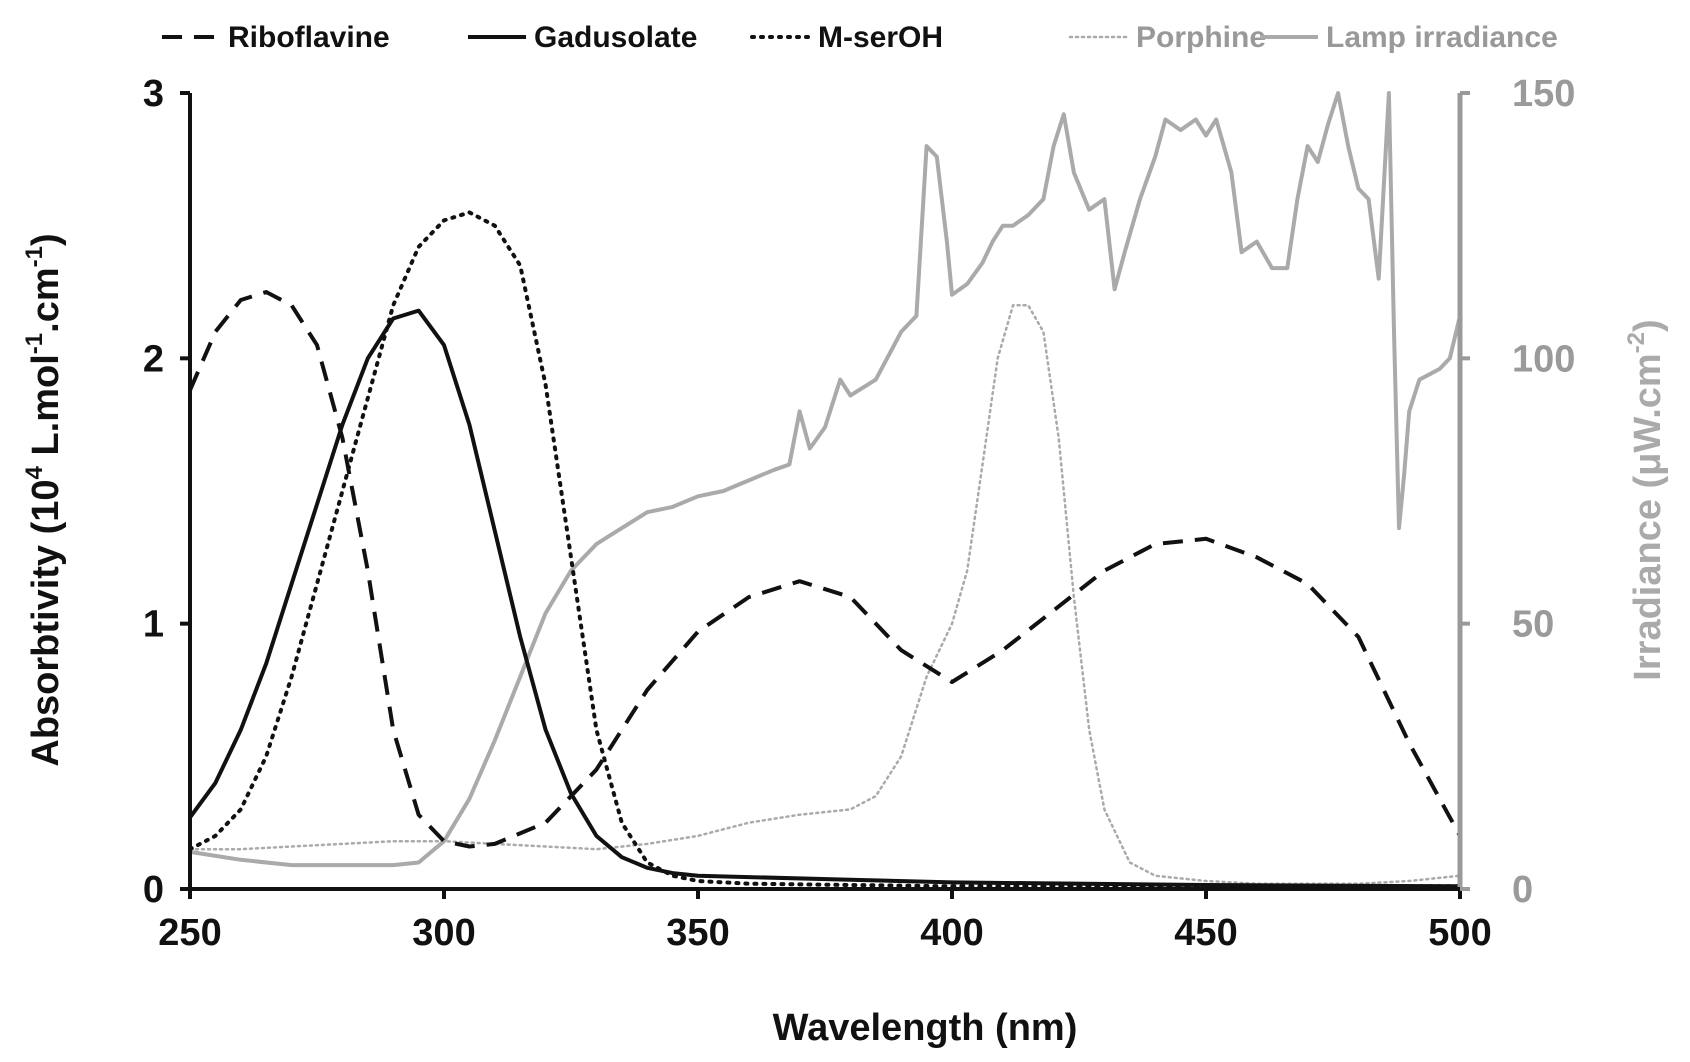 Image resolution: width=1690 pixels, height=1062 pixels. Describe the element at coordinates (1533, 625) in the screenshot. I see `y-right-tick-label: 50` at that location.